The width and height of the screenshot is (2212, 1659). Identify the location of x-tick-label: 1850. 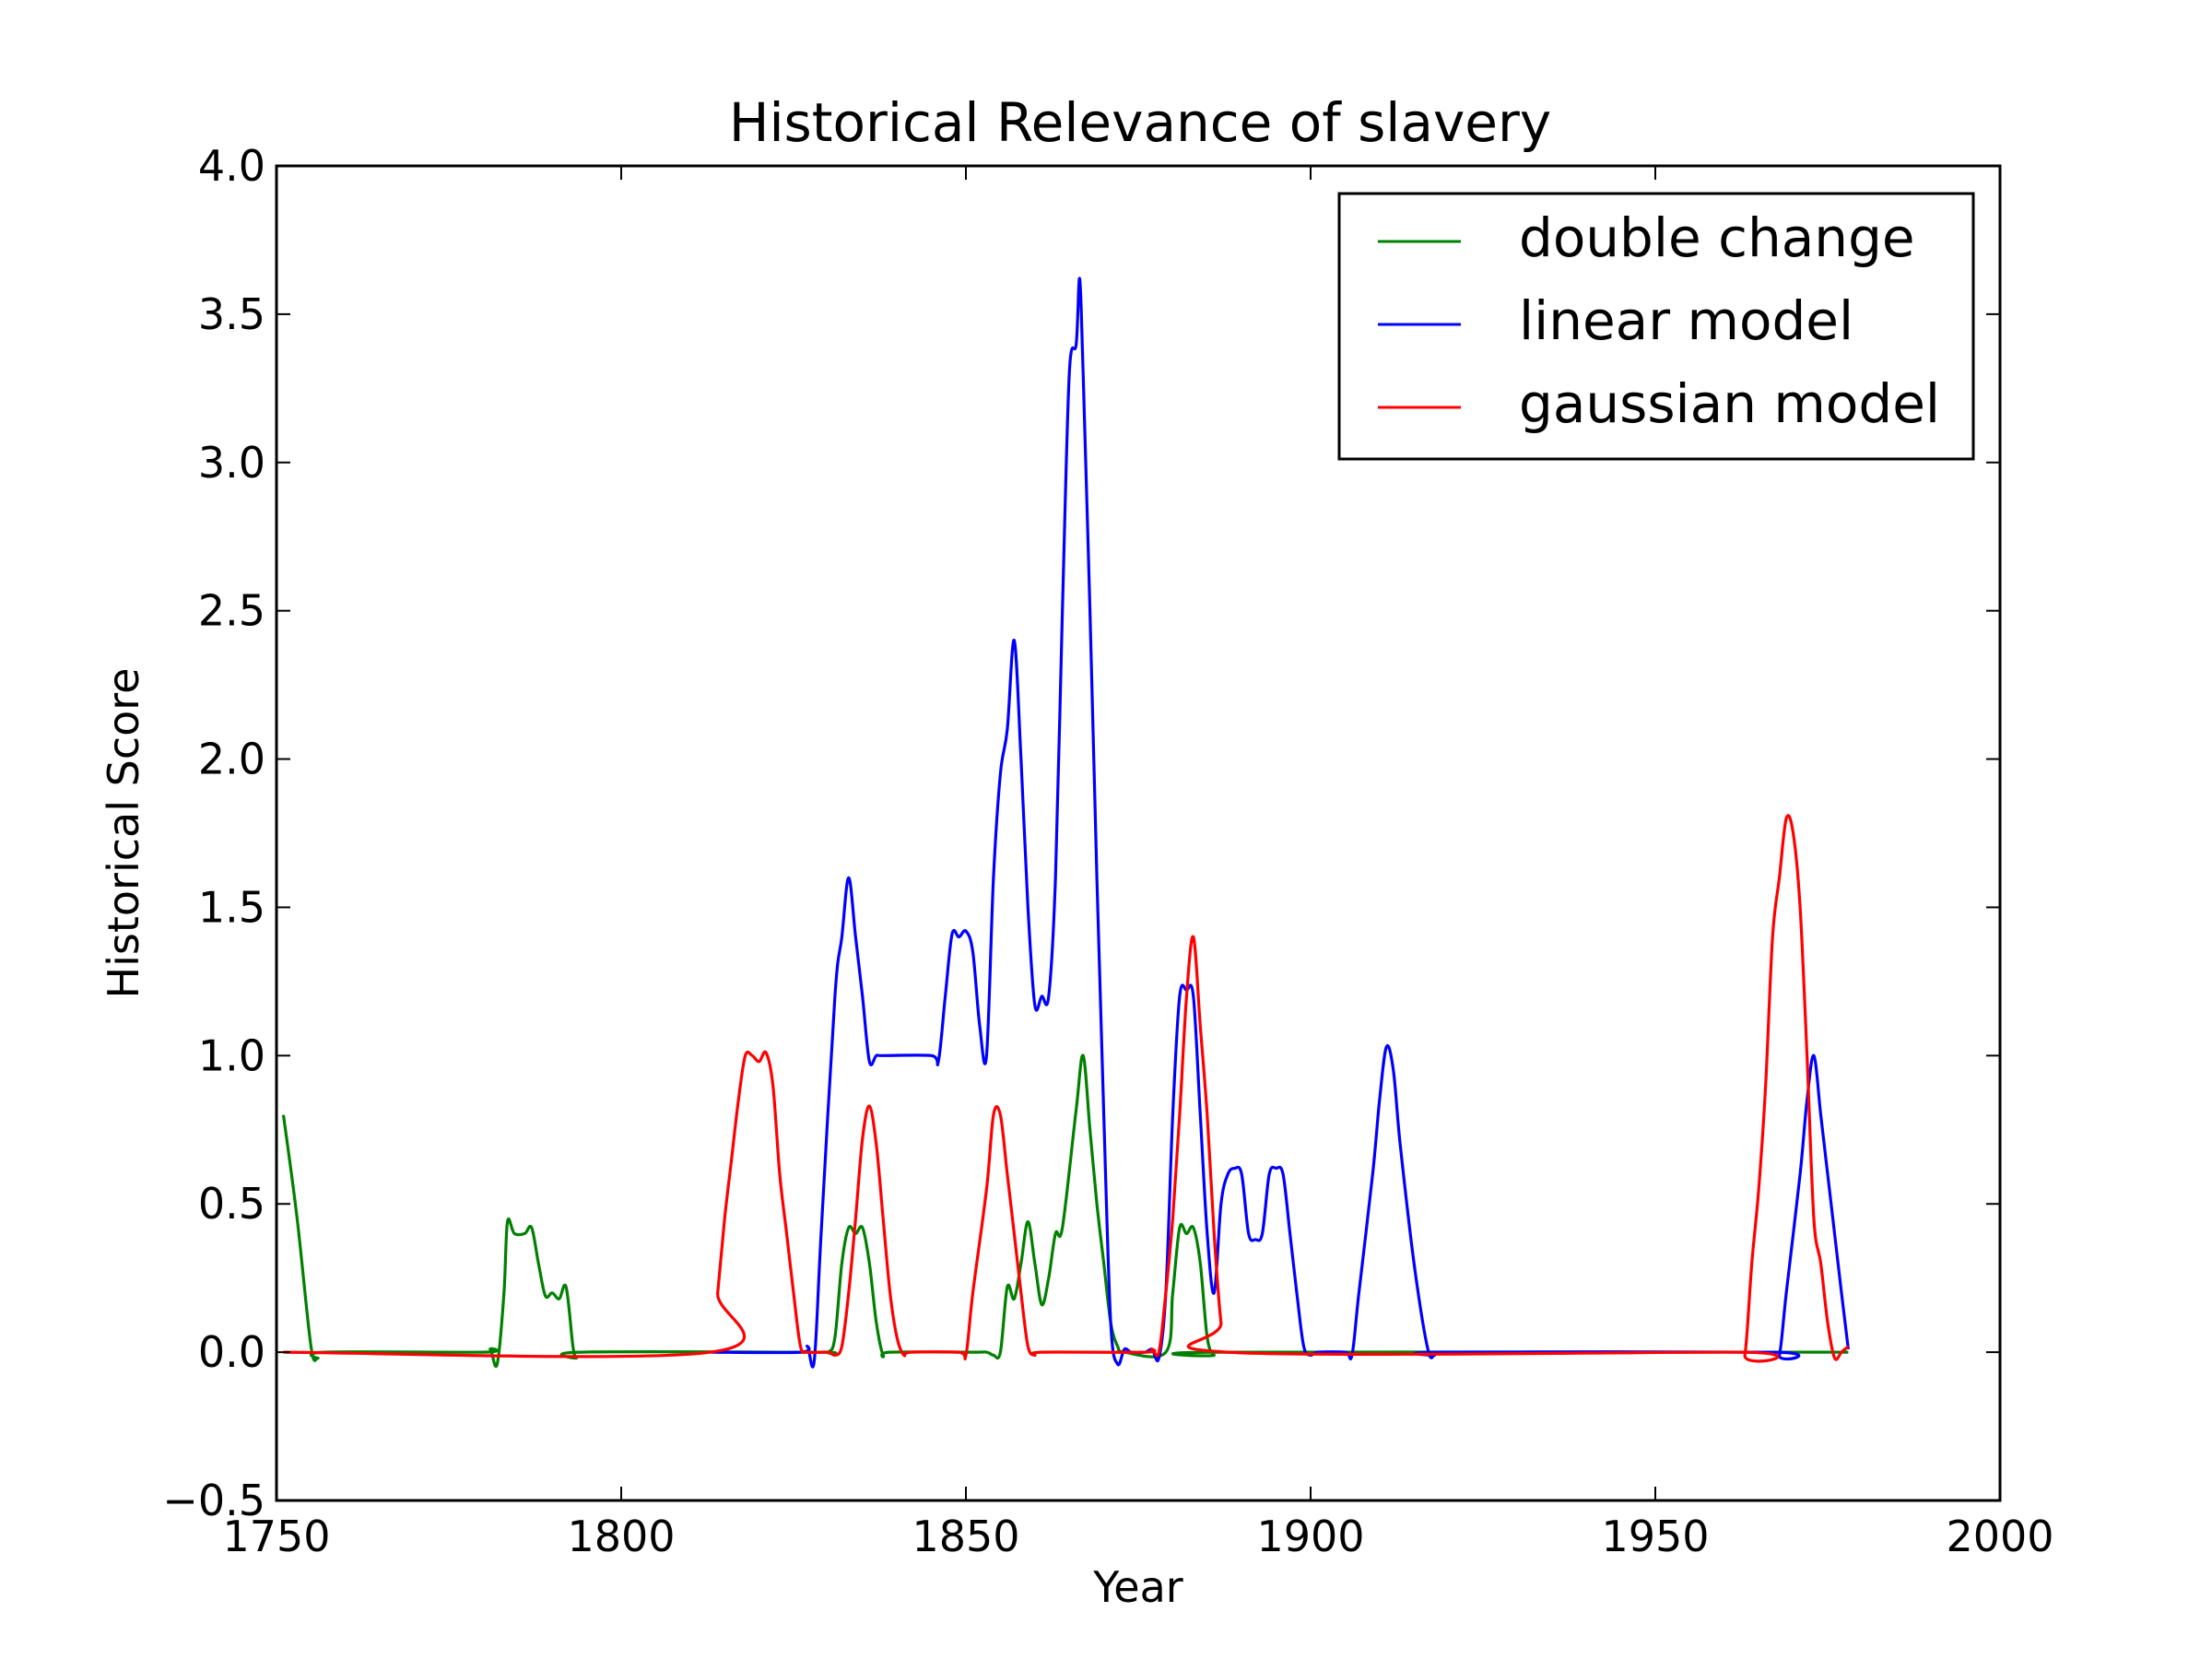
(965, 1536).